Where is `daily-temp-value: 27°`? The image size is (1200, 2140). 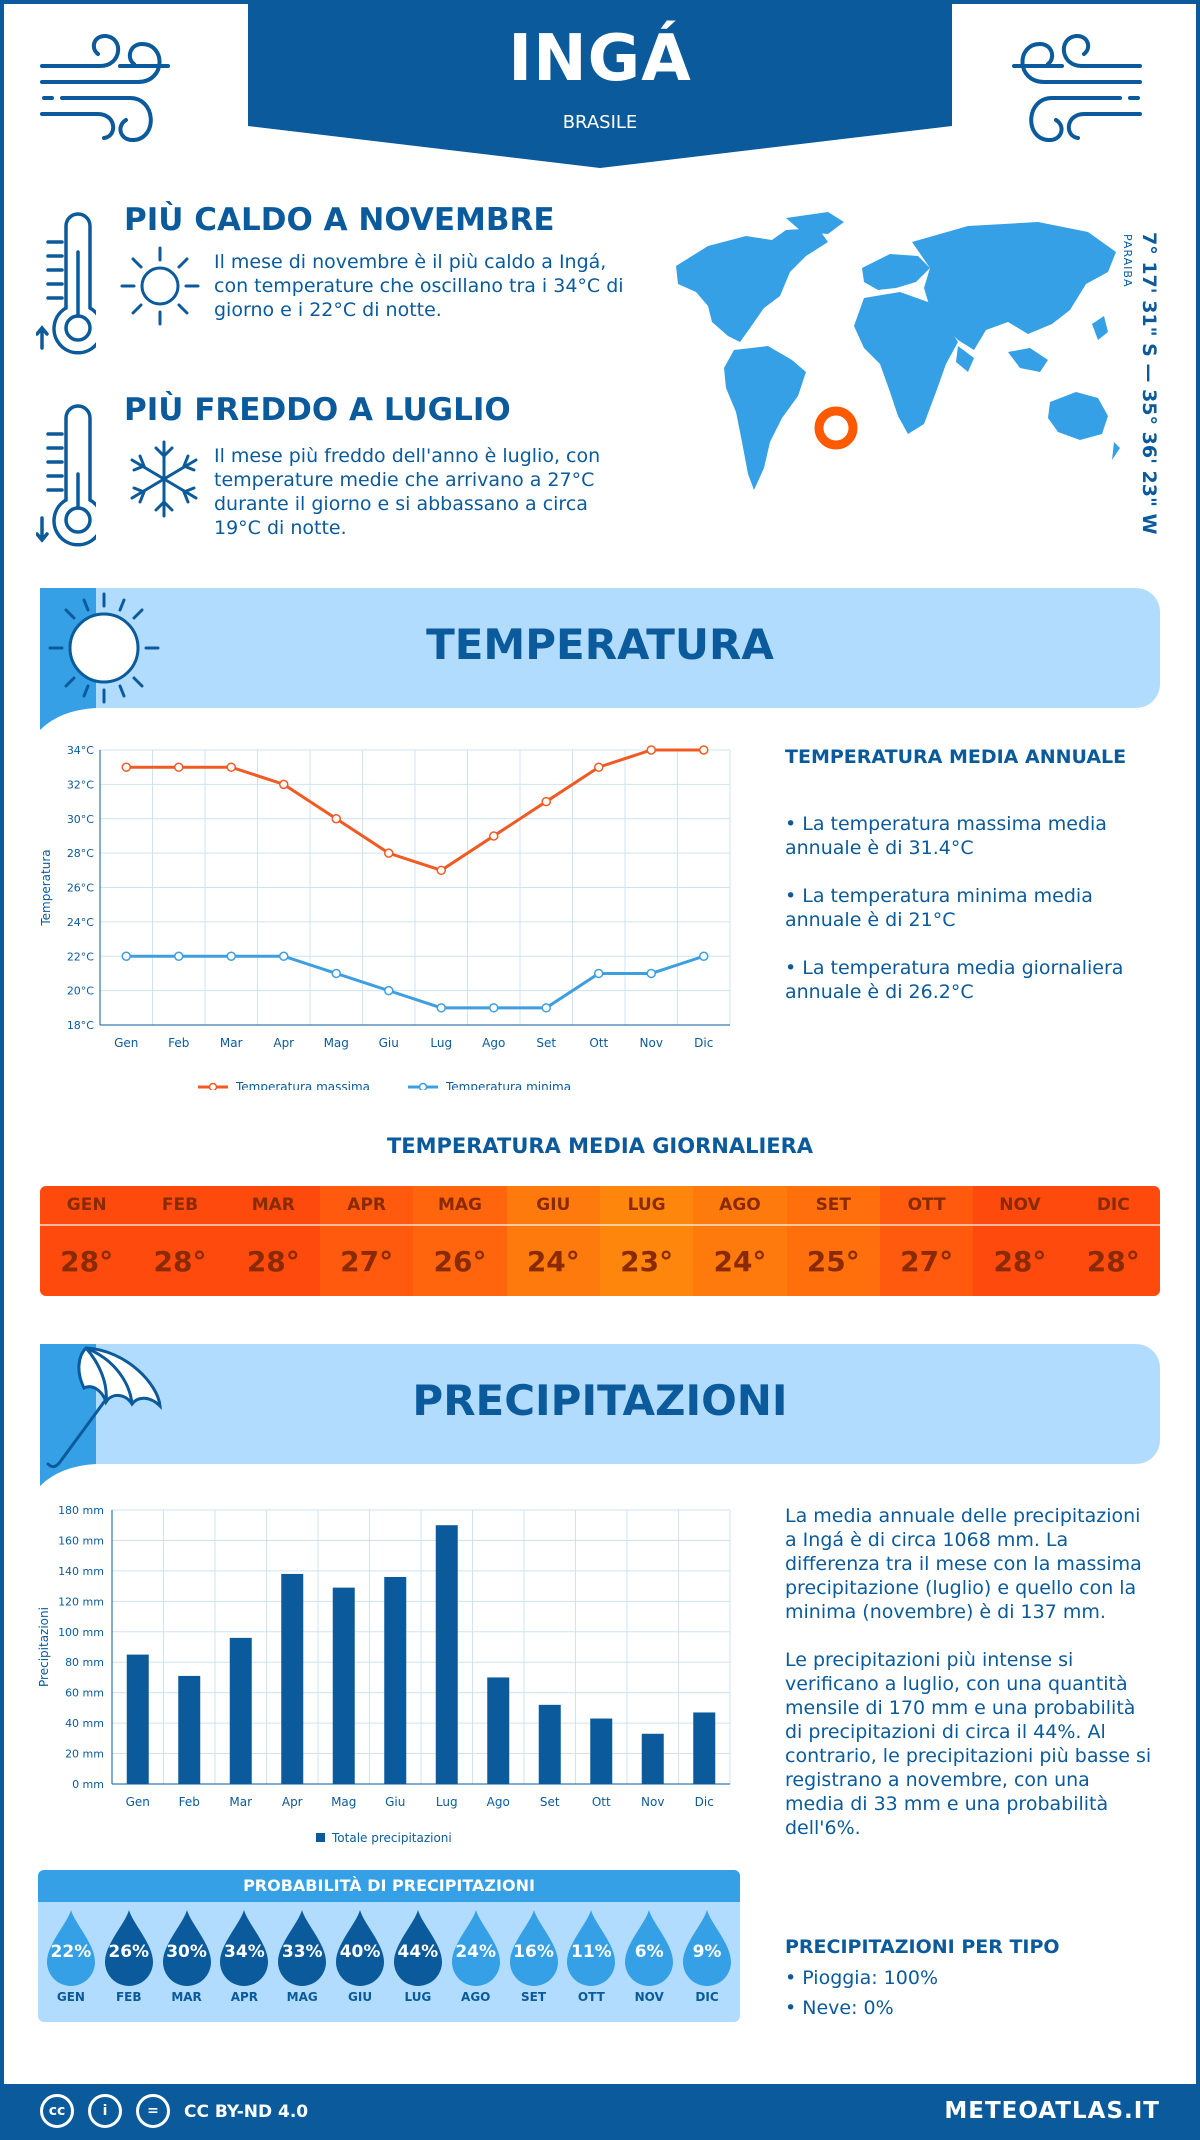
daily-temp-value: 27° is located at coordinates (927, 1261).